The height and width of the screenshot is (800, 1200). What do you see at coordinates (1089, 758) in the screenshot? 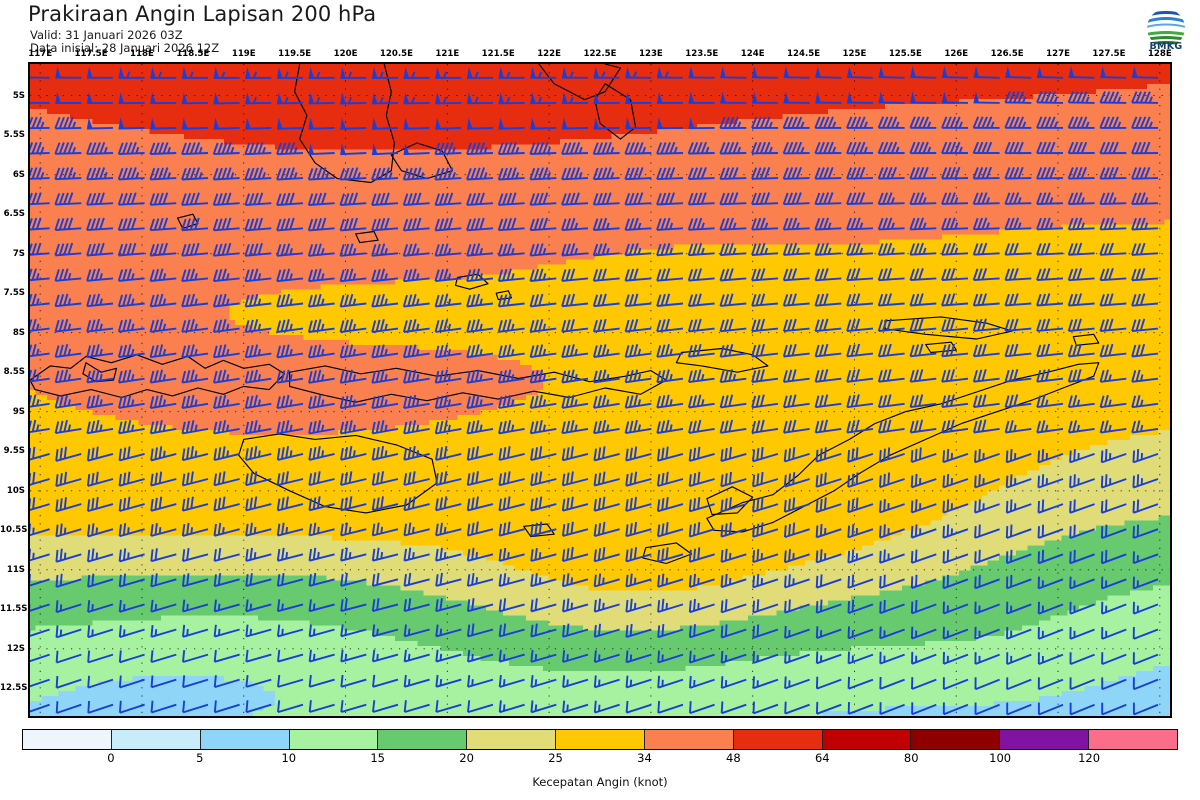
I see `colorbar-tick-label: 120` at bounding box center [1089, 758].